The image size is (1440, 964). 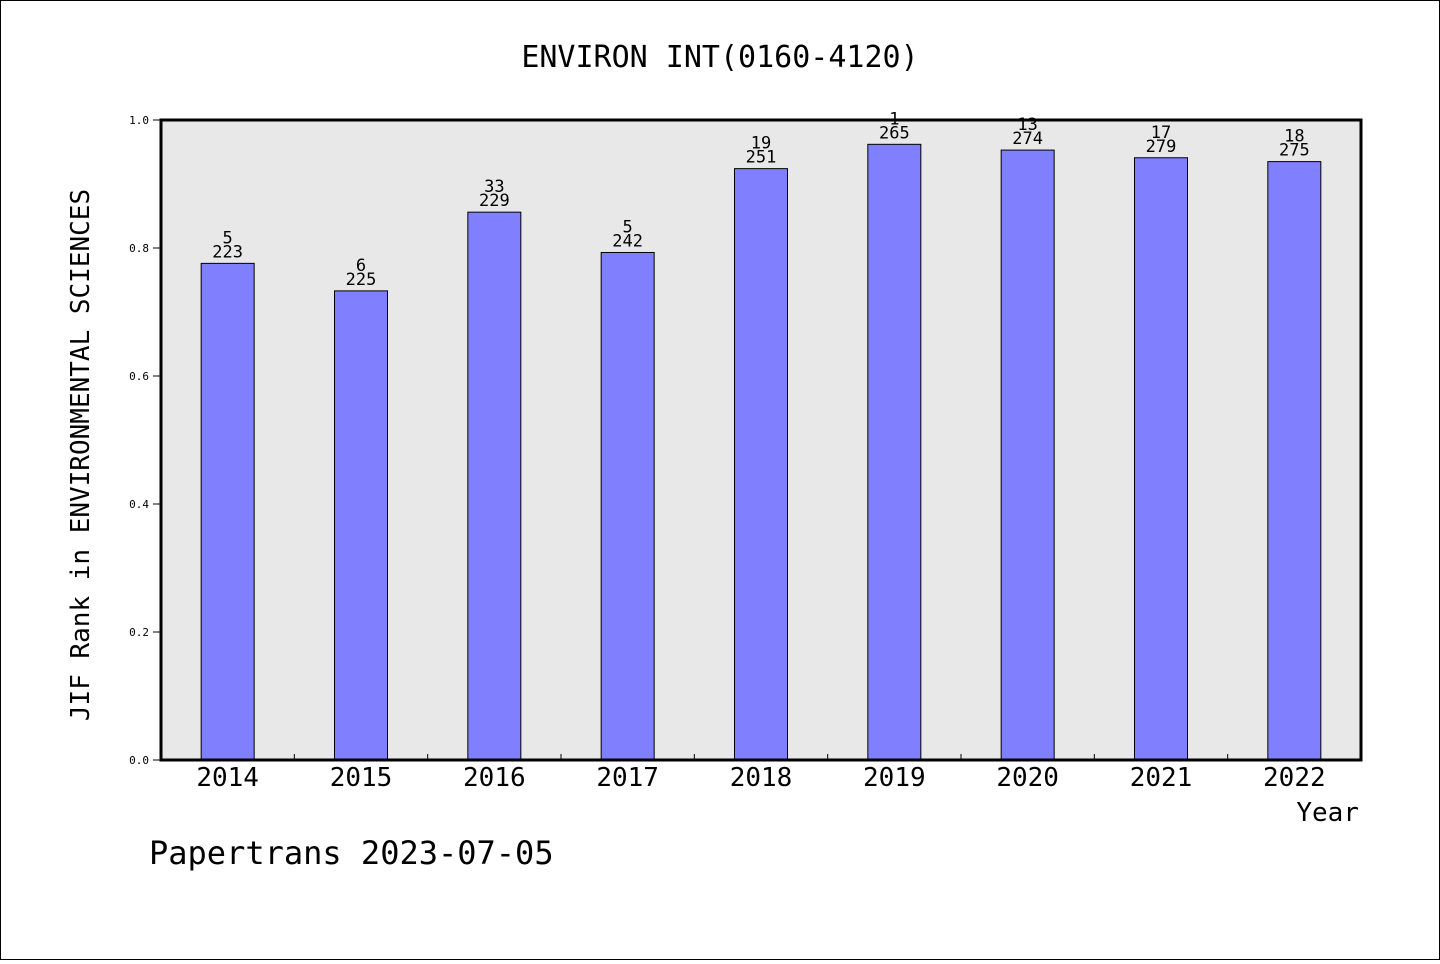 I want to click on bar-total-label: 275, so click(x=1294, y=151).